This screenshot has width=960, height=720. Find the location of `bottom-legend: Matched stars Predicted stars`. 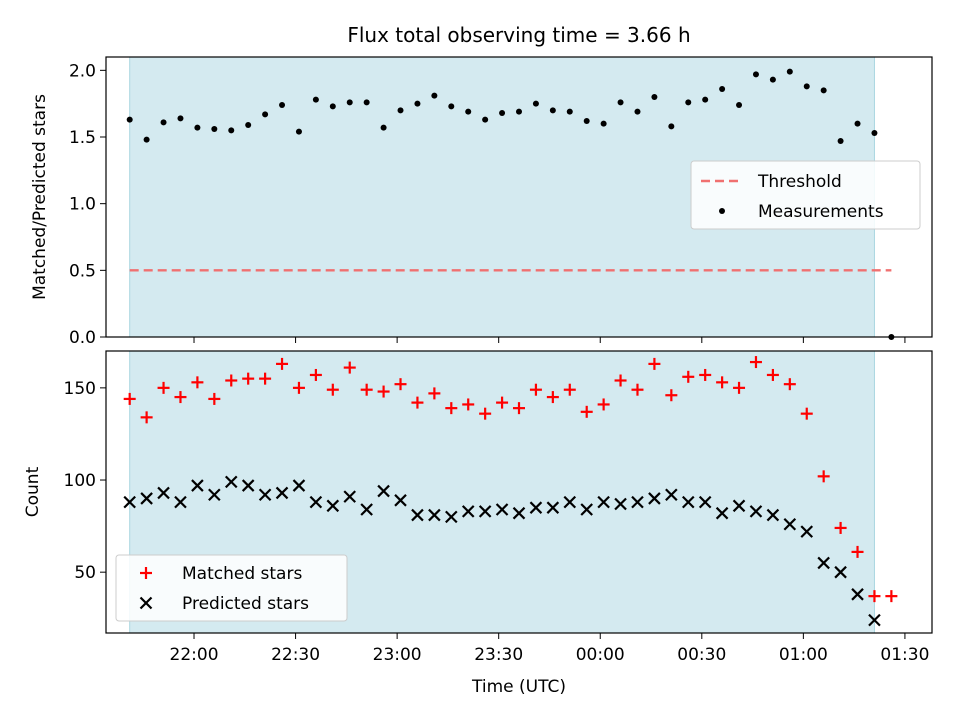

bottom-legend: Matched stars Predicted stars is located at coordinates (231, 588).